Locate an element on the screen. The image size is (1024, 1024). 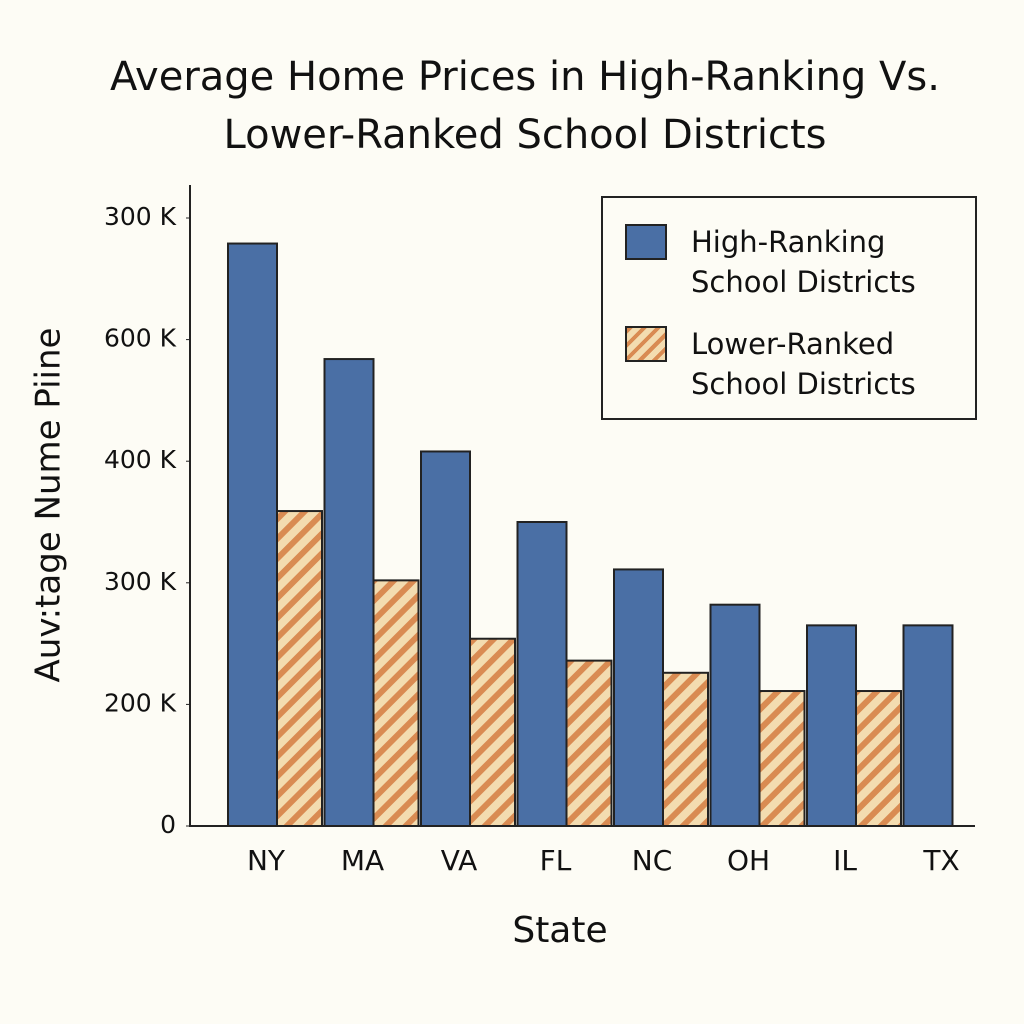
x-tick-label: OH is located at coordinates (748, 860).